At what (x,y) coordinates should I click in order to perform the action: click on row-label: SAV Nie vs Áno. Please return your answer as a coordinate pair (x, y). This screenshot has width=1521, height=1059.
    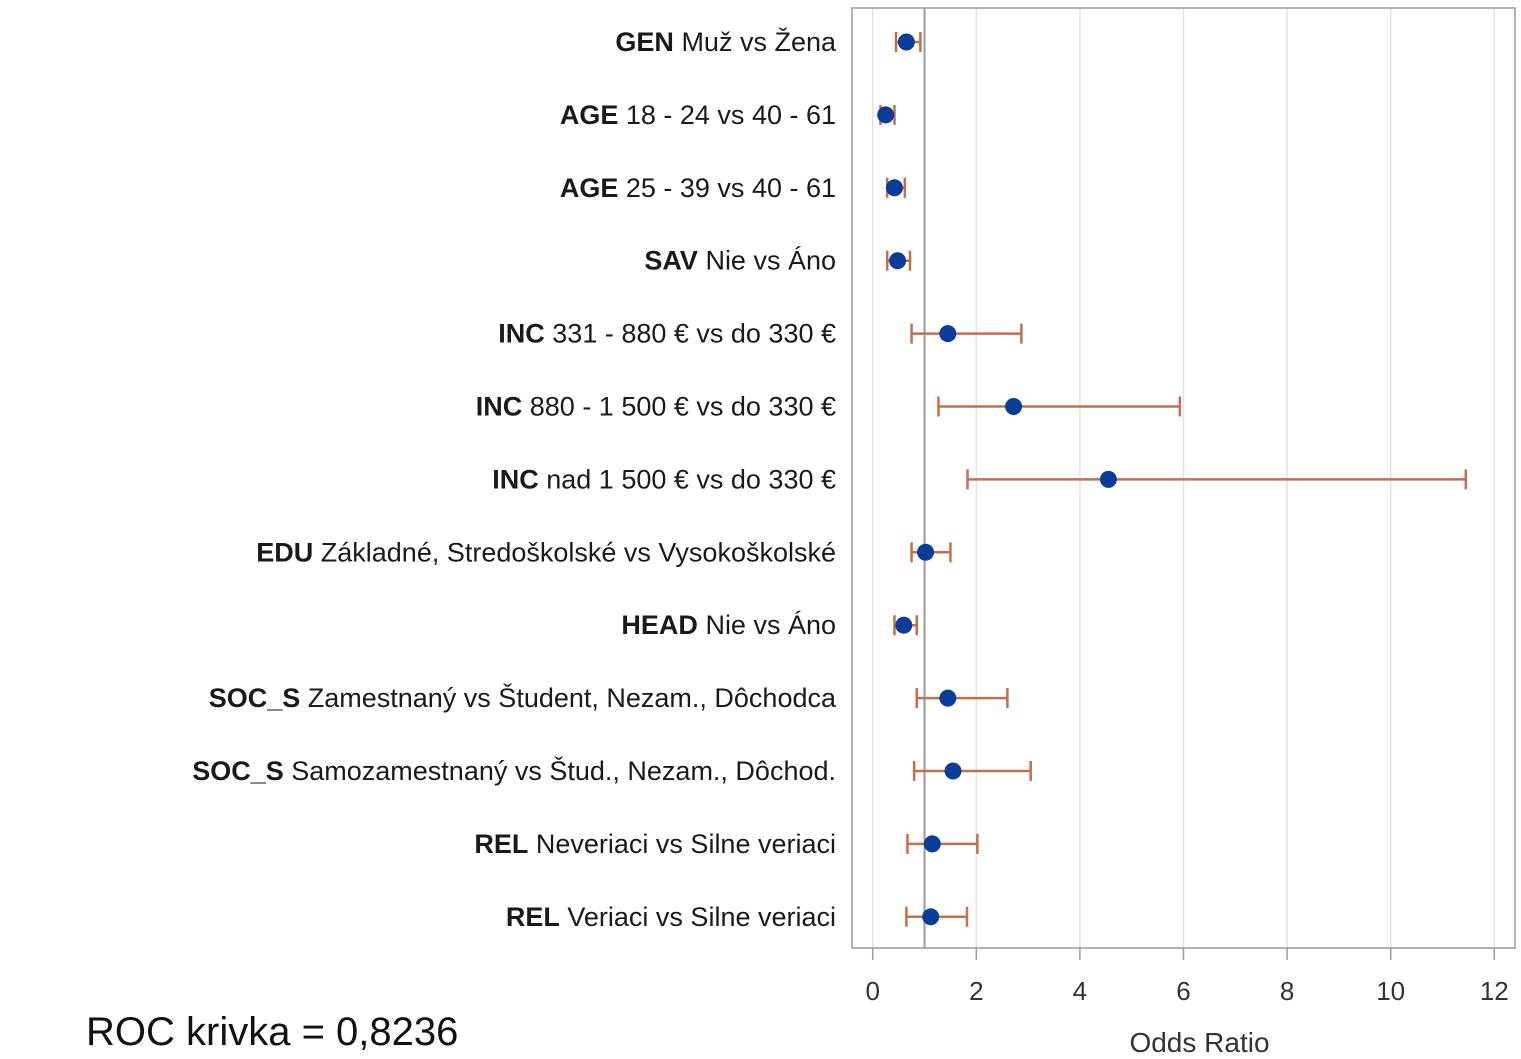
    Looking at the image, I should click on (740, 261).